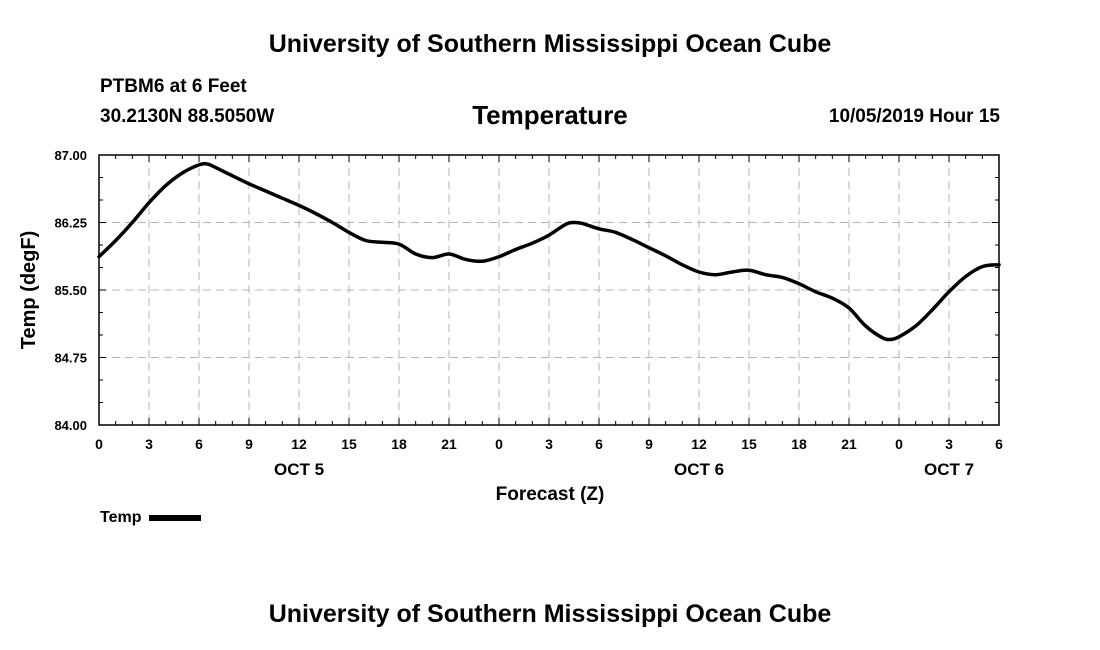  What do you see at coordinates (175, 518) in the screenshot?
I see `legend-line-swatch` at bounding box center [175, 518].